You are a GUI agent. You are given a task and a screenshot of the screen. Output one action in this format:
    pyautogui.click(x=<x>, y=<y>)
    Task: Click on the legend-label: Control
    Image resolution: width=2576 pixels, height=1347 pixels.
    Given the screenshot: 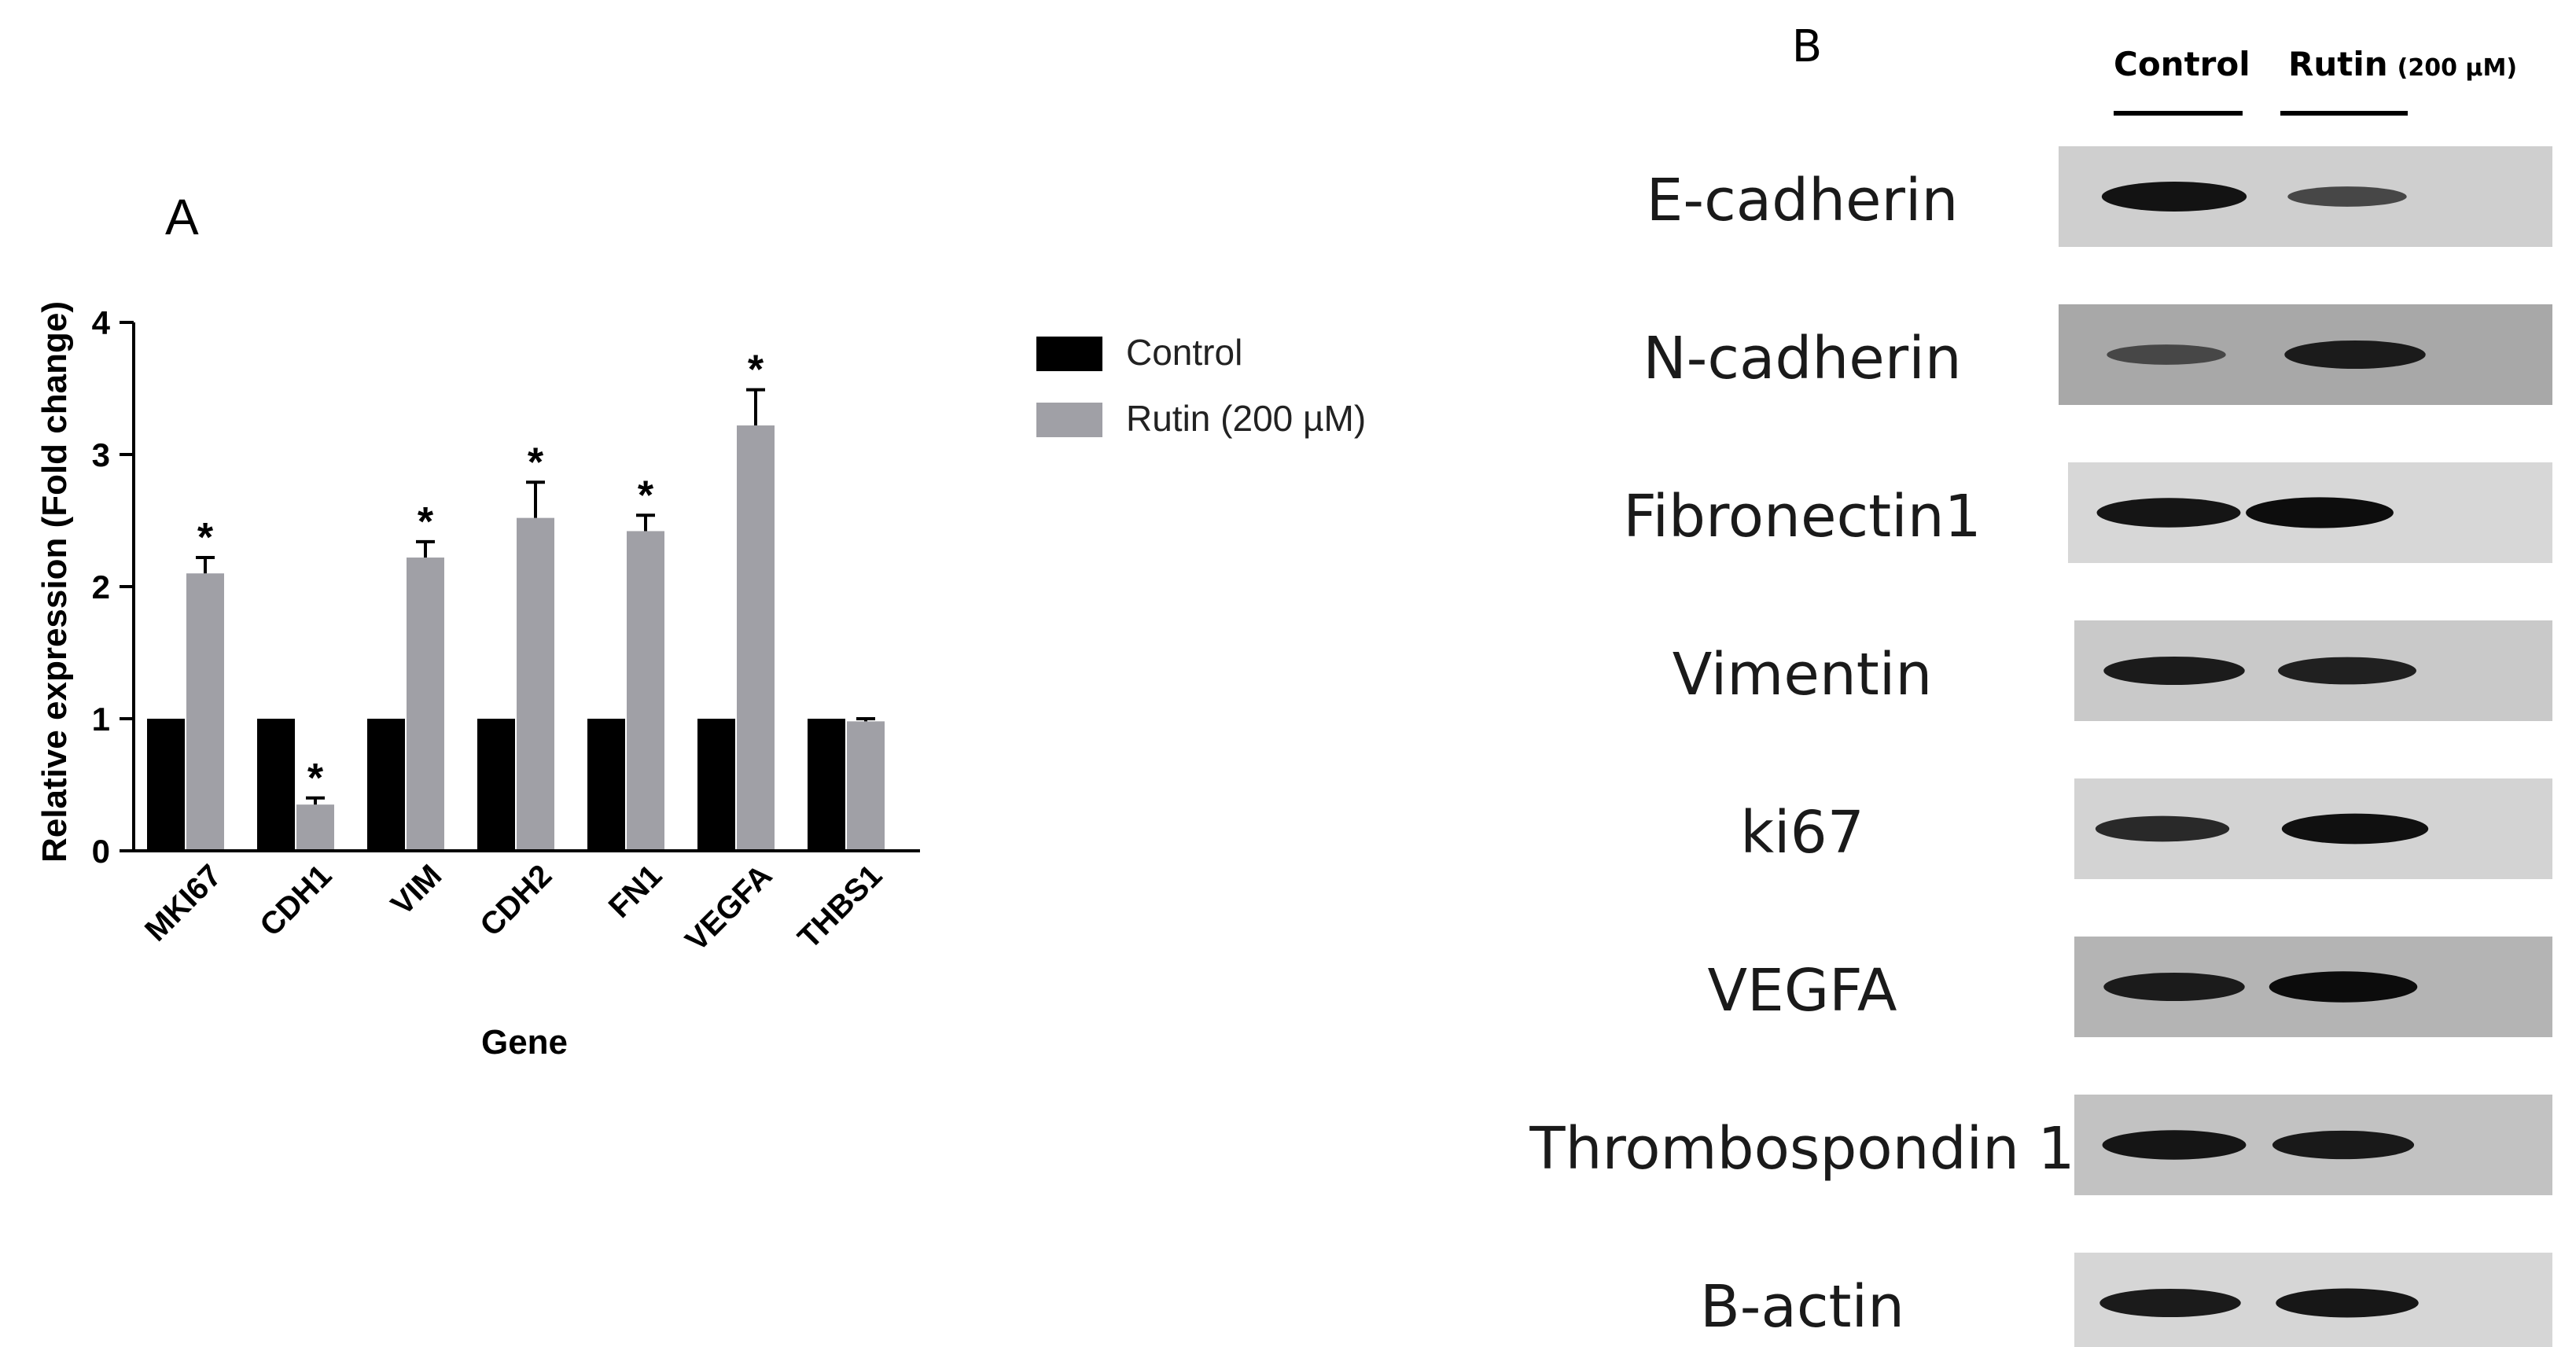 What is the action you would take?
    pyautogui.click(x=1184, y=352)
    